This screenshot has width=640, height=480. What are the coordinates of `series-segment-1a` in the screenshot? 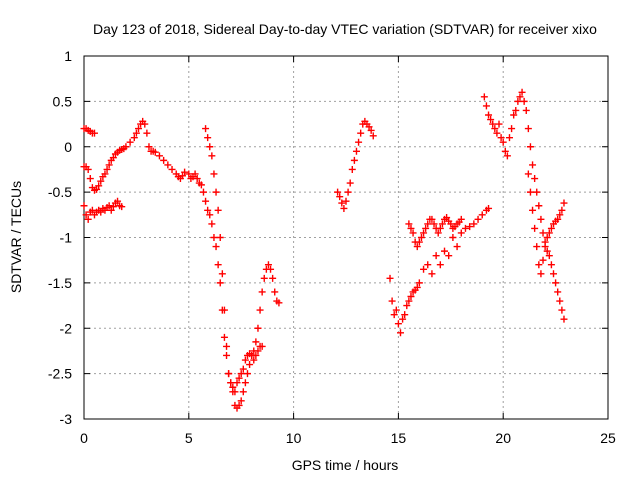 It's located at (89, 131).